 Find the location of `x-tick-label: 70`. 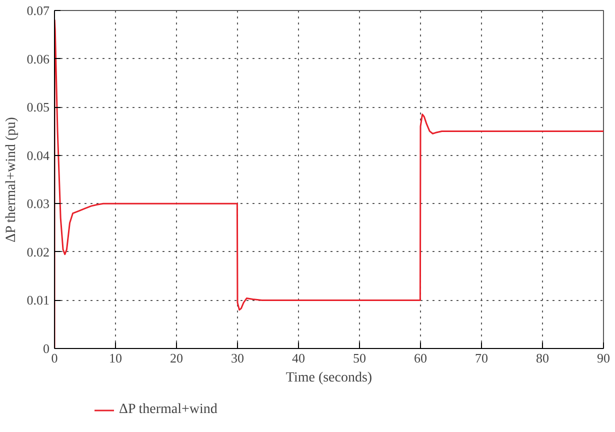

x-tick-label: 70 is located at coordinates (481, 358).